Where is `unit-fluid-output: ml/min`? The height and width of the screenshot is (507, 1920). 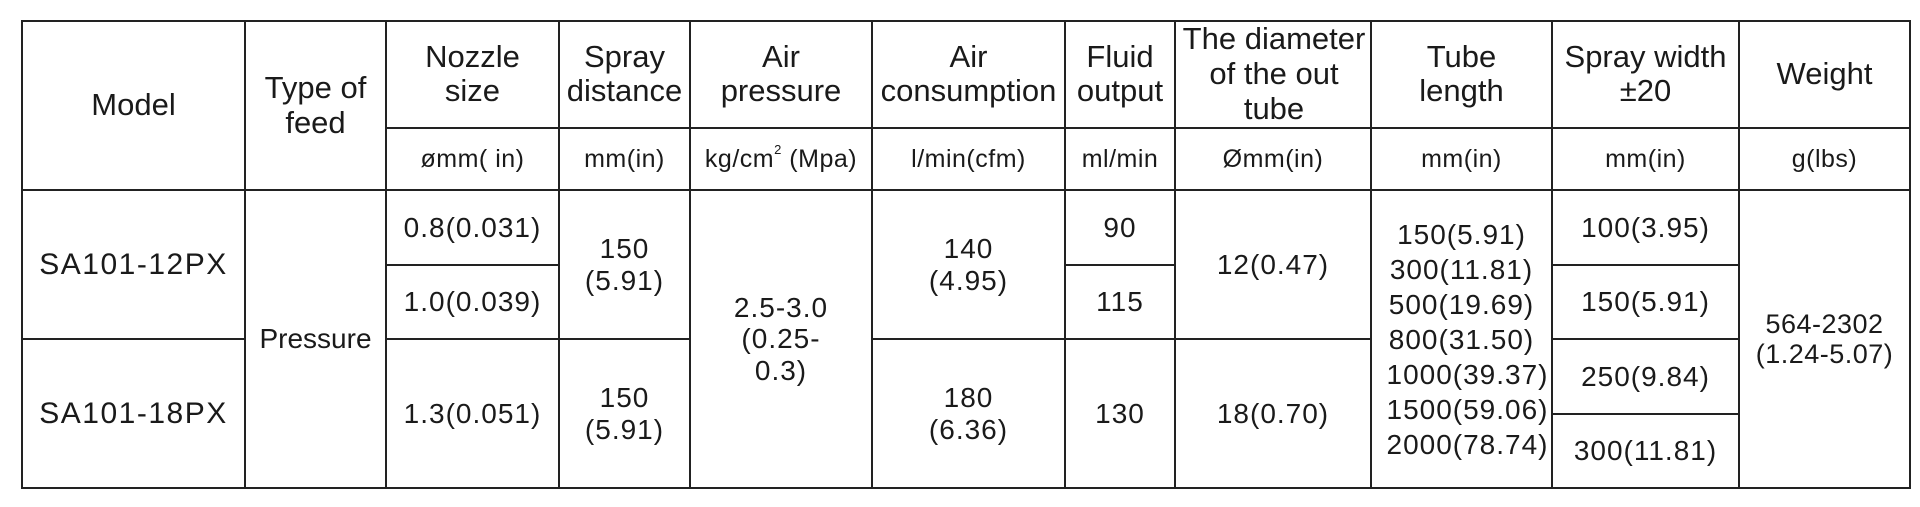 unit-fluid-output: ml/min is located at coordinates (1120, 159).